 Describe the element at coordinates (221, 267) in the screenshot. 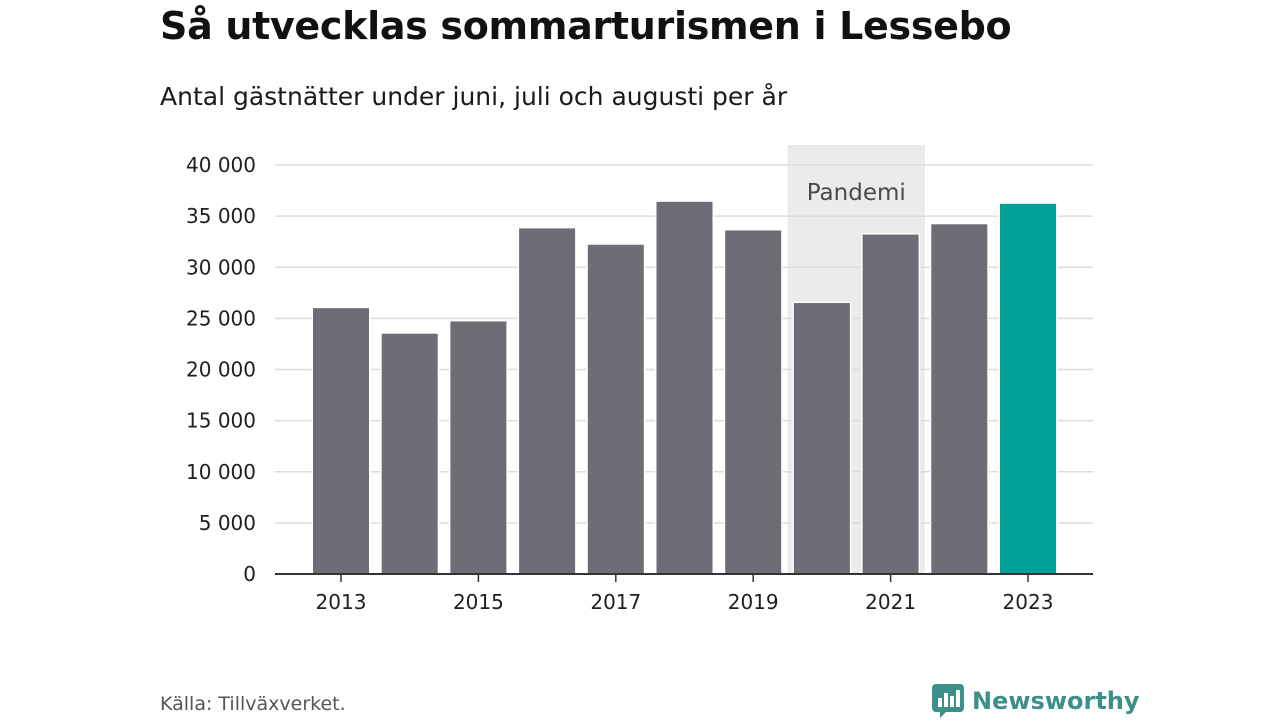

I see `y-tick-label: 30 000` at that location.